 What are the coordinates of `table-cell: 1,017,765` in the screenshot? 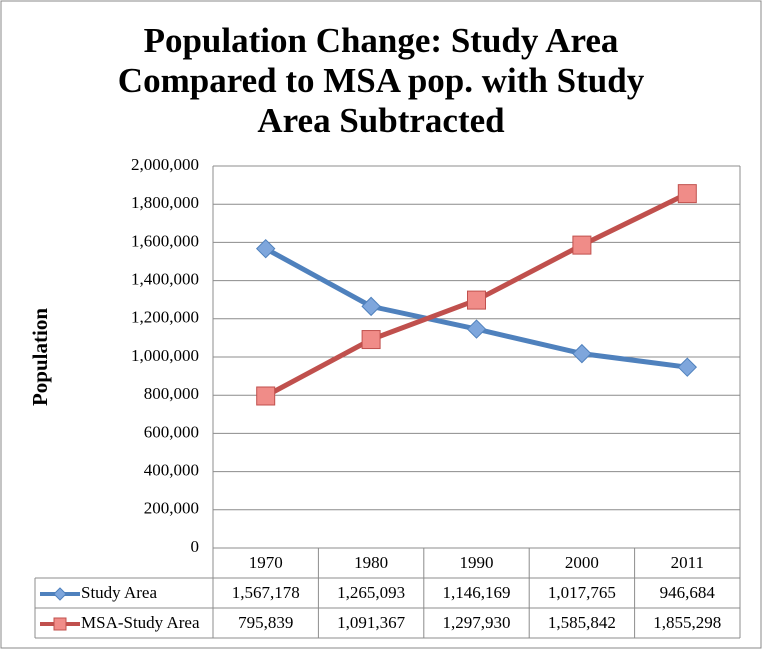 It's located at (582, 592).